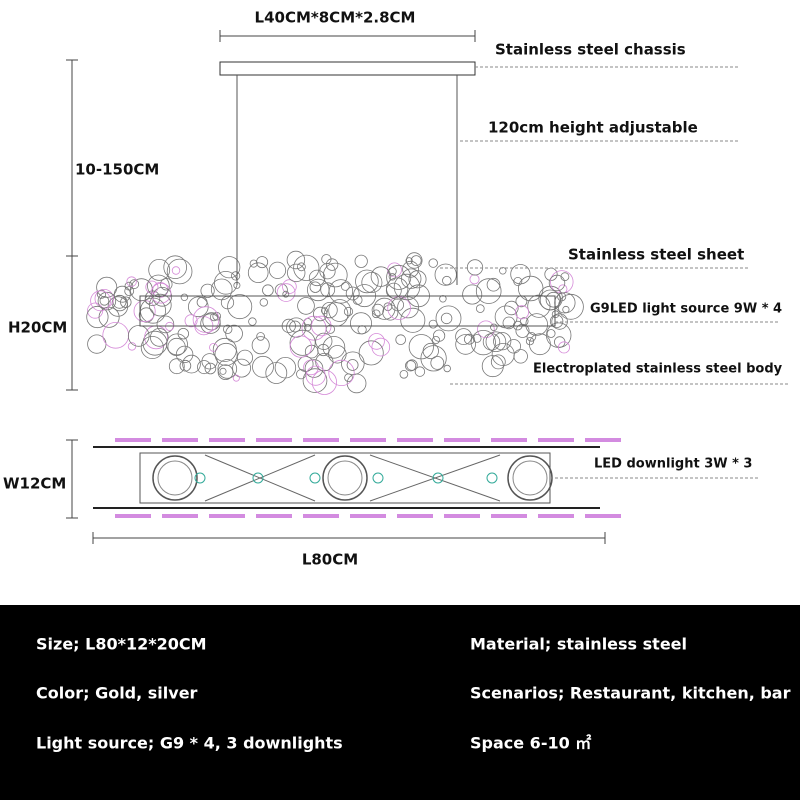  What do you see at coordinates (593, 128) in the screenshot?
I see `callout: 120cm height adjustable` at bounding box center [593, 128].